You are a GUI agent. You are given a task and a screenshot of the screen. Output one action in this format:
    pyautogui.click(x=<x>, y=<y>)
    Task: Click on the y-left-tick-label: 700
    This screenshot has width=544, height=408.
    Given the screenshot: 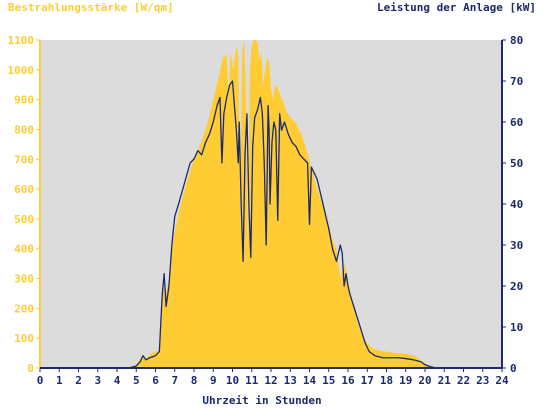 What is the action you would take?
    pyautogui.click(x=24, y=159)
    